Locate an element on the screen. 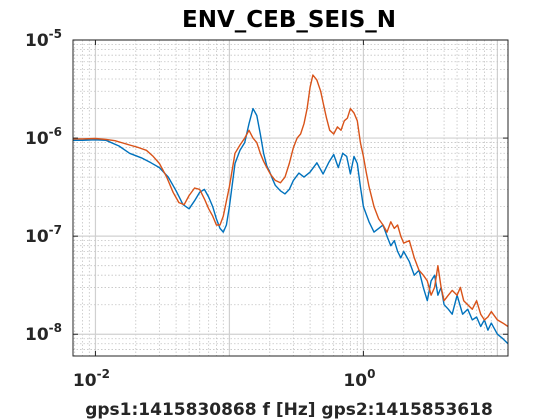 The height and width of the screenshot is (420, 560). chart-title: ENV_CEB_SEIS_N is located at coordinates (289, 20).